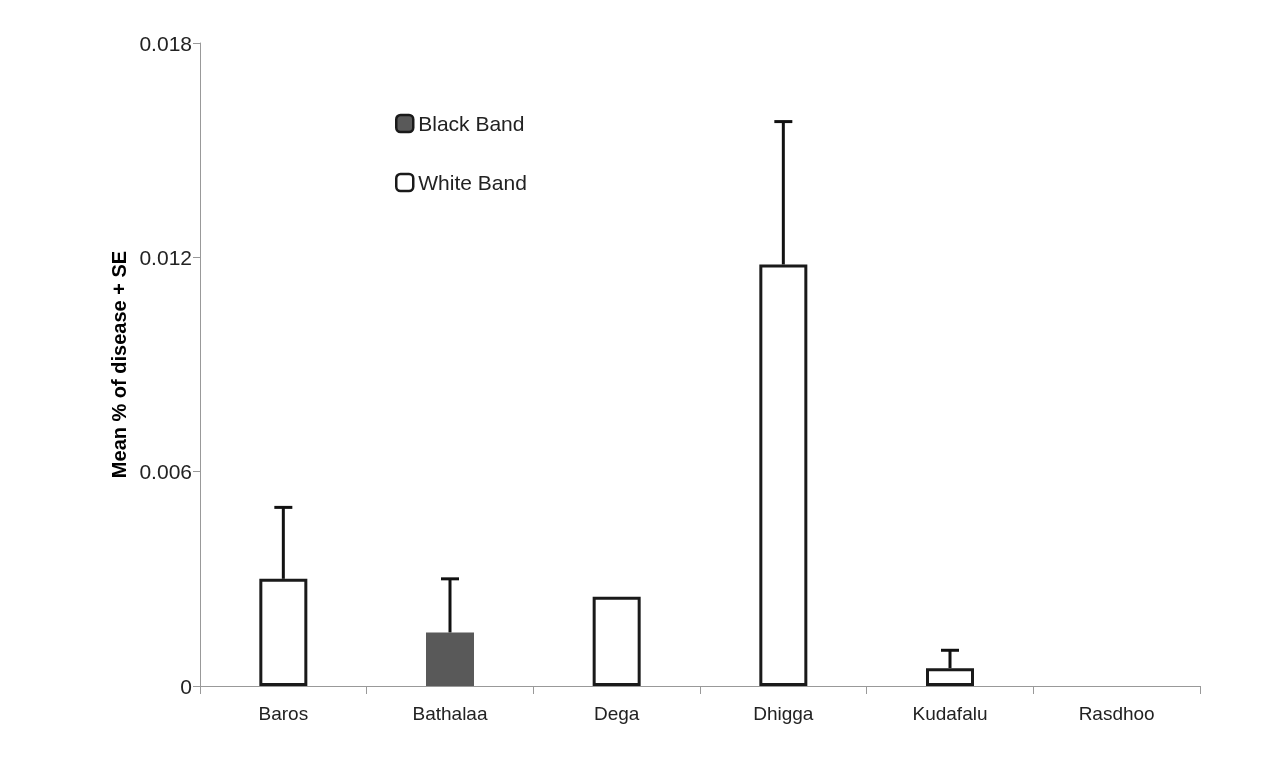  What do you see at coordinates (118, 364) in the screenshot?
I see `y-axis-title: Mean % of disease + SE` at bounding box center [118, 364].